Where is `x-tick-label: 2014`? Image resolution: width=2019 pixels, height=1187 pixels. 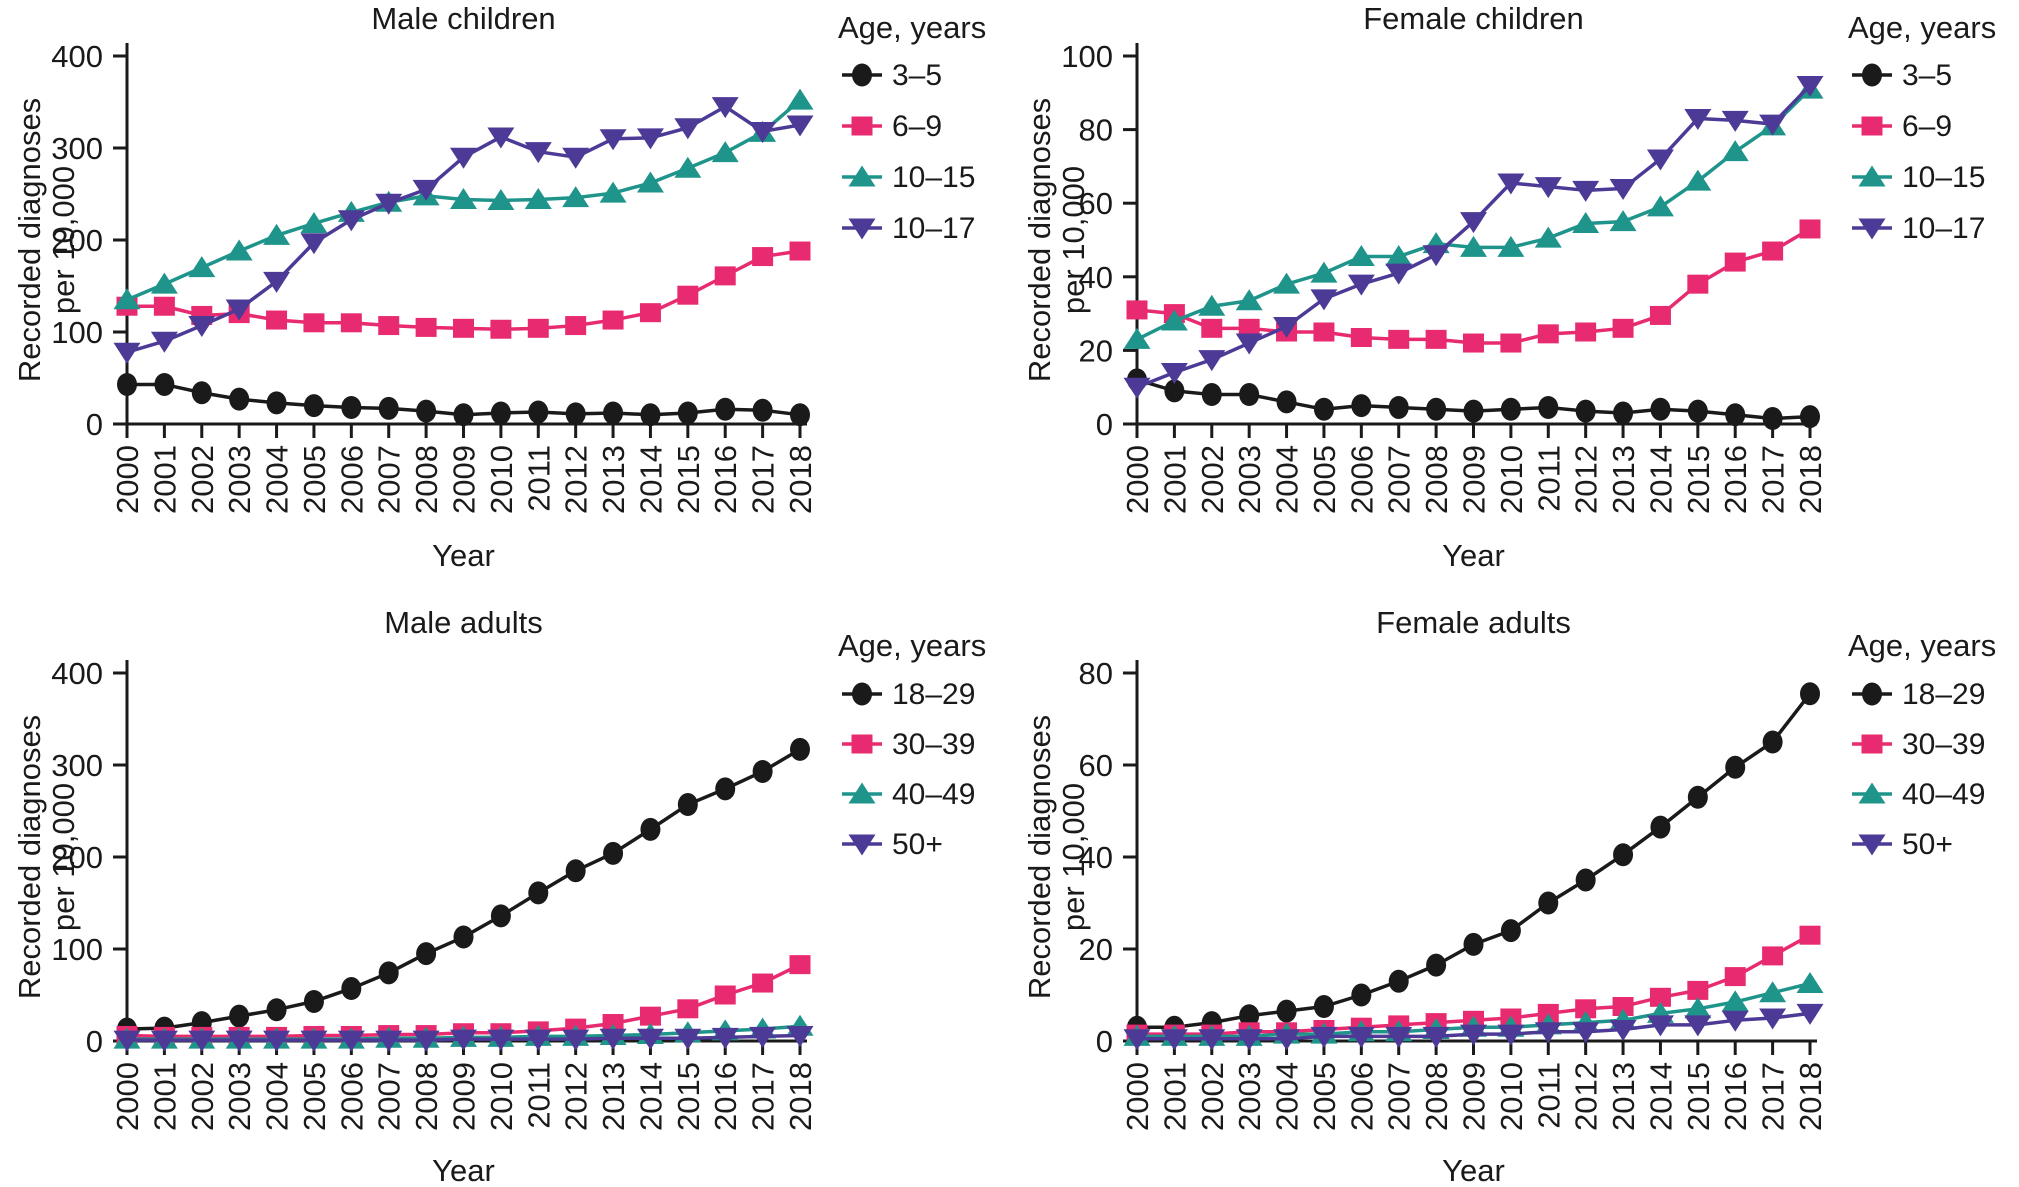
x-tick-label: 2014 is located at coordinates (1660, 1096).